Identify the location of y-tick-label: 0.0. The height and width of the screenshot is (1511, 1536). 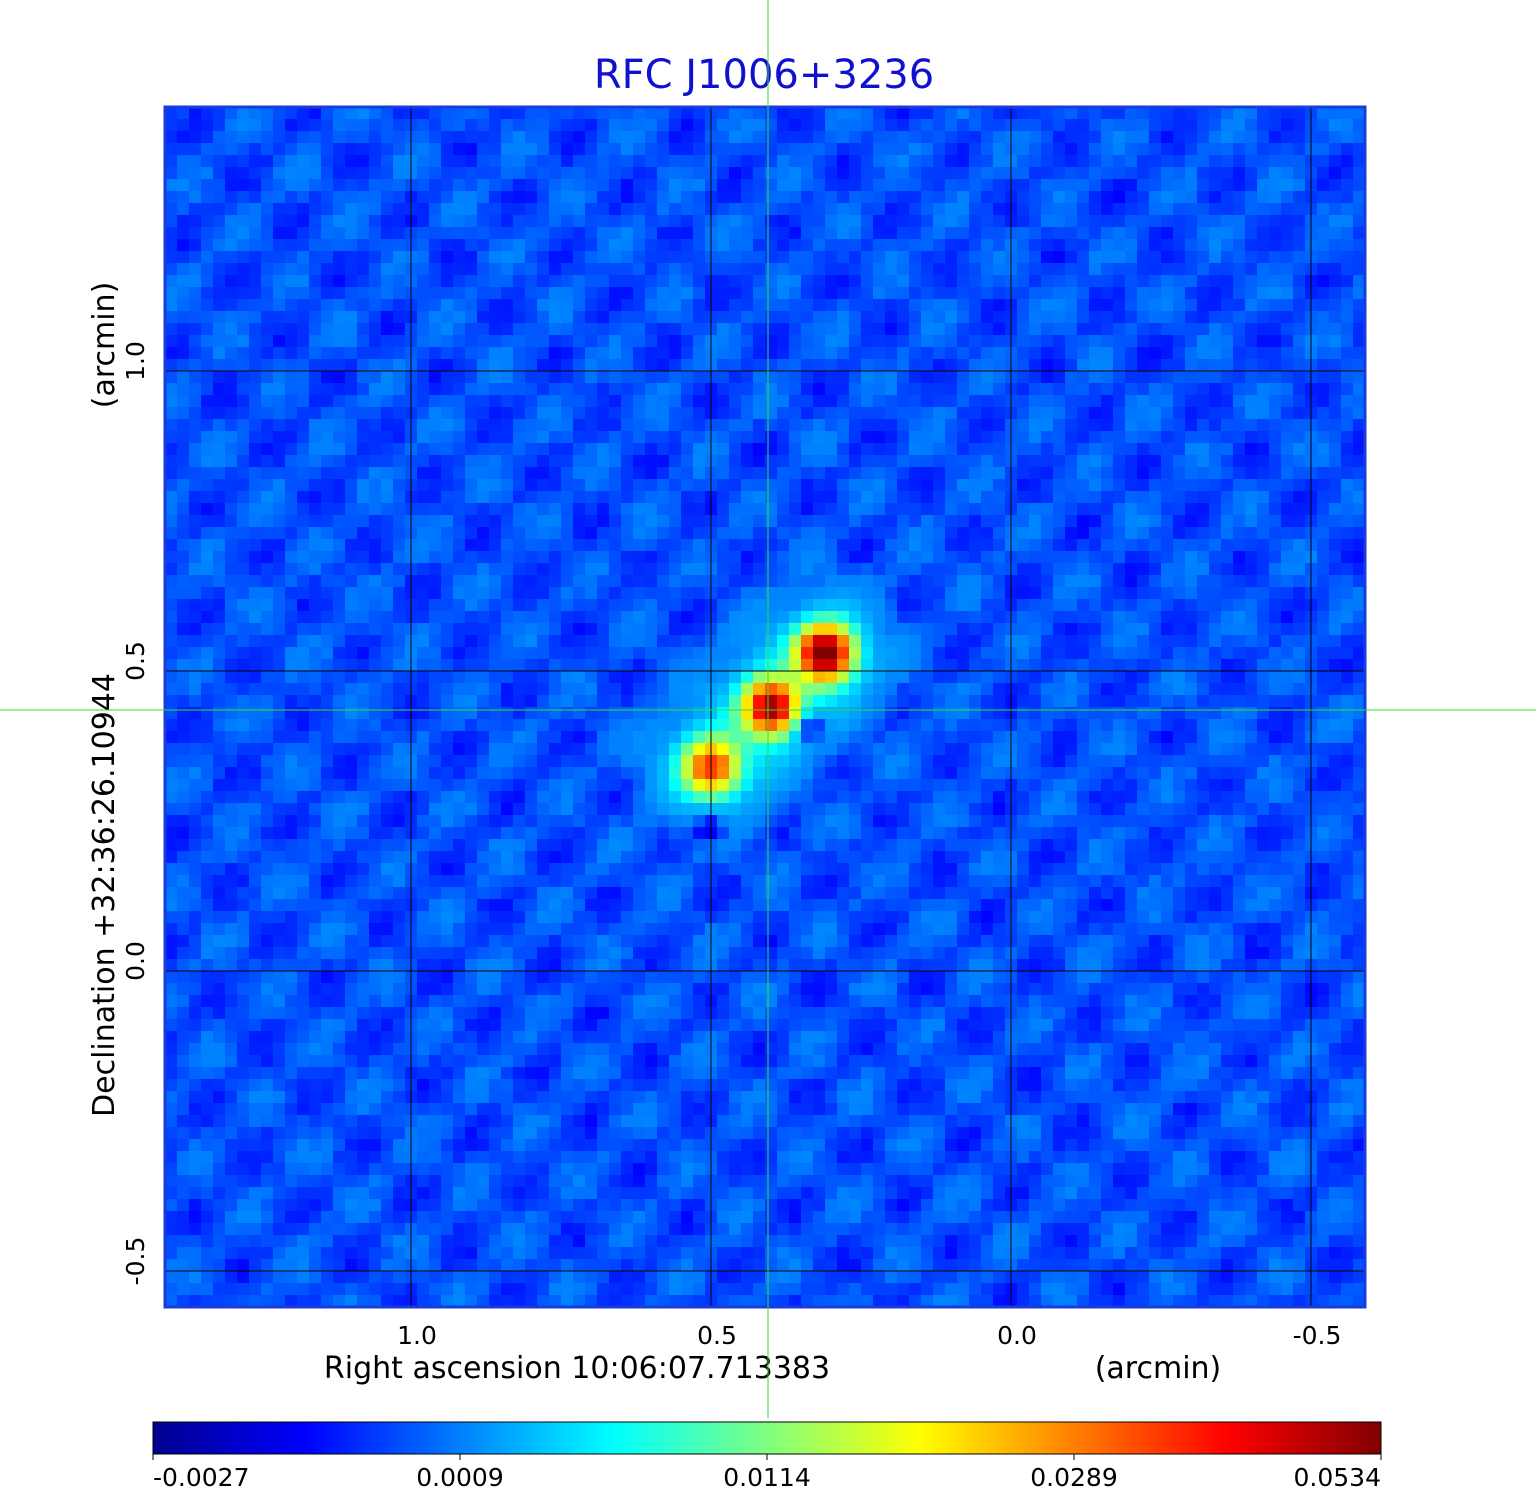
(135, 961).